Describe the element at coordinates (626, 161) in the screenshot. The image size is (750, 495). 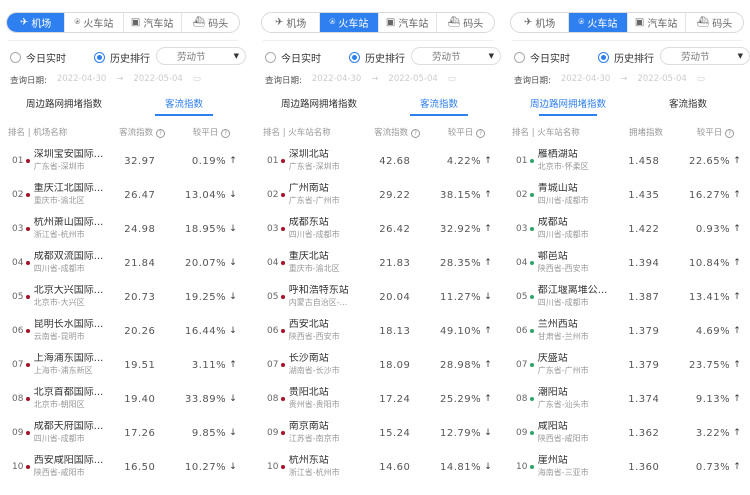
I see `table-row: 01 雁栖湖站 北京市-怀柔区 1.458 22.65% ↑` at that location.